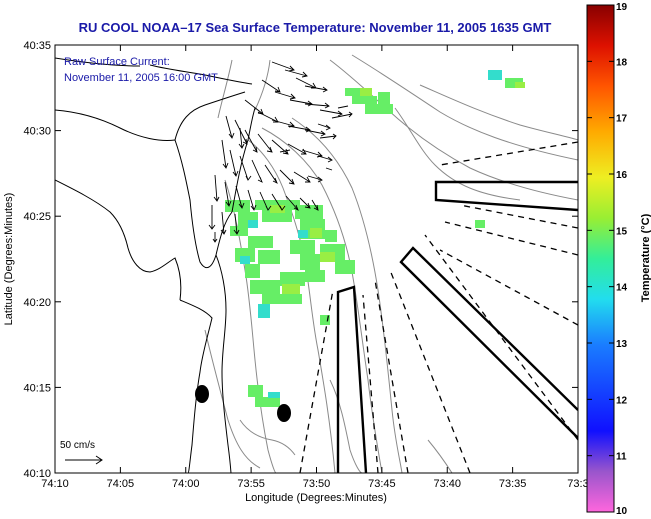 Image resolution: width=651 pixels, height=519 pixels. I want to click on current-label: Raw Surface Current:, so click(117, 62).